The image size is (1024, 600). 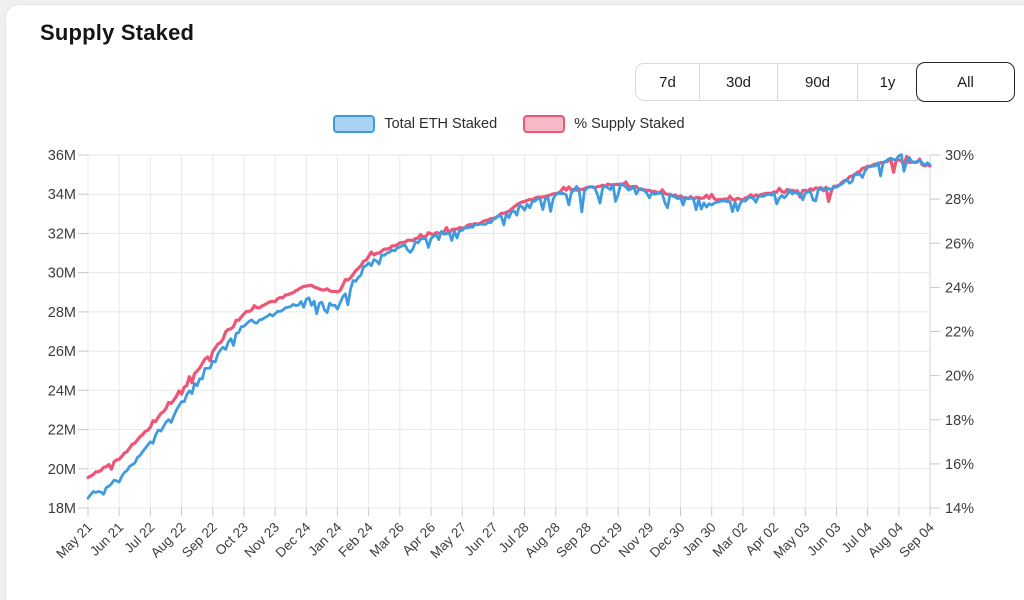 What do you see at coordinates (387, 540) in the screenshot?
I see `x-axis-label: Mar 26` at bounding box center [387, 540].